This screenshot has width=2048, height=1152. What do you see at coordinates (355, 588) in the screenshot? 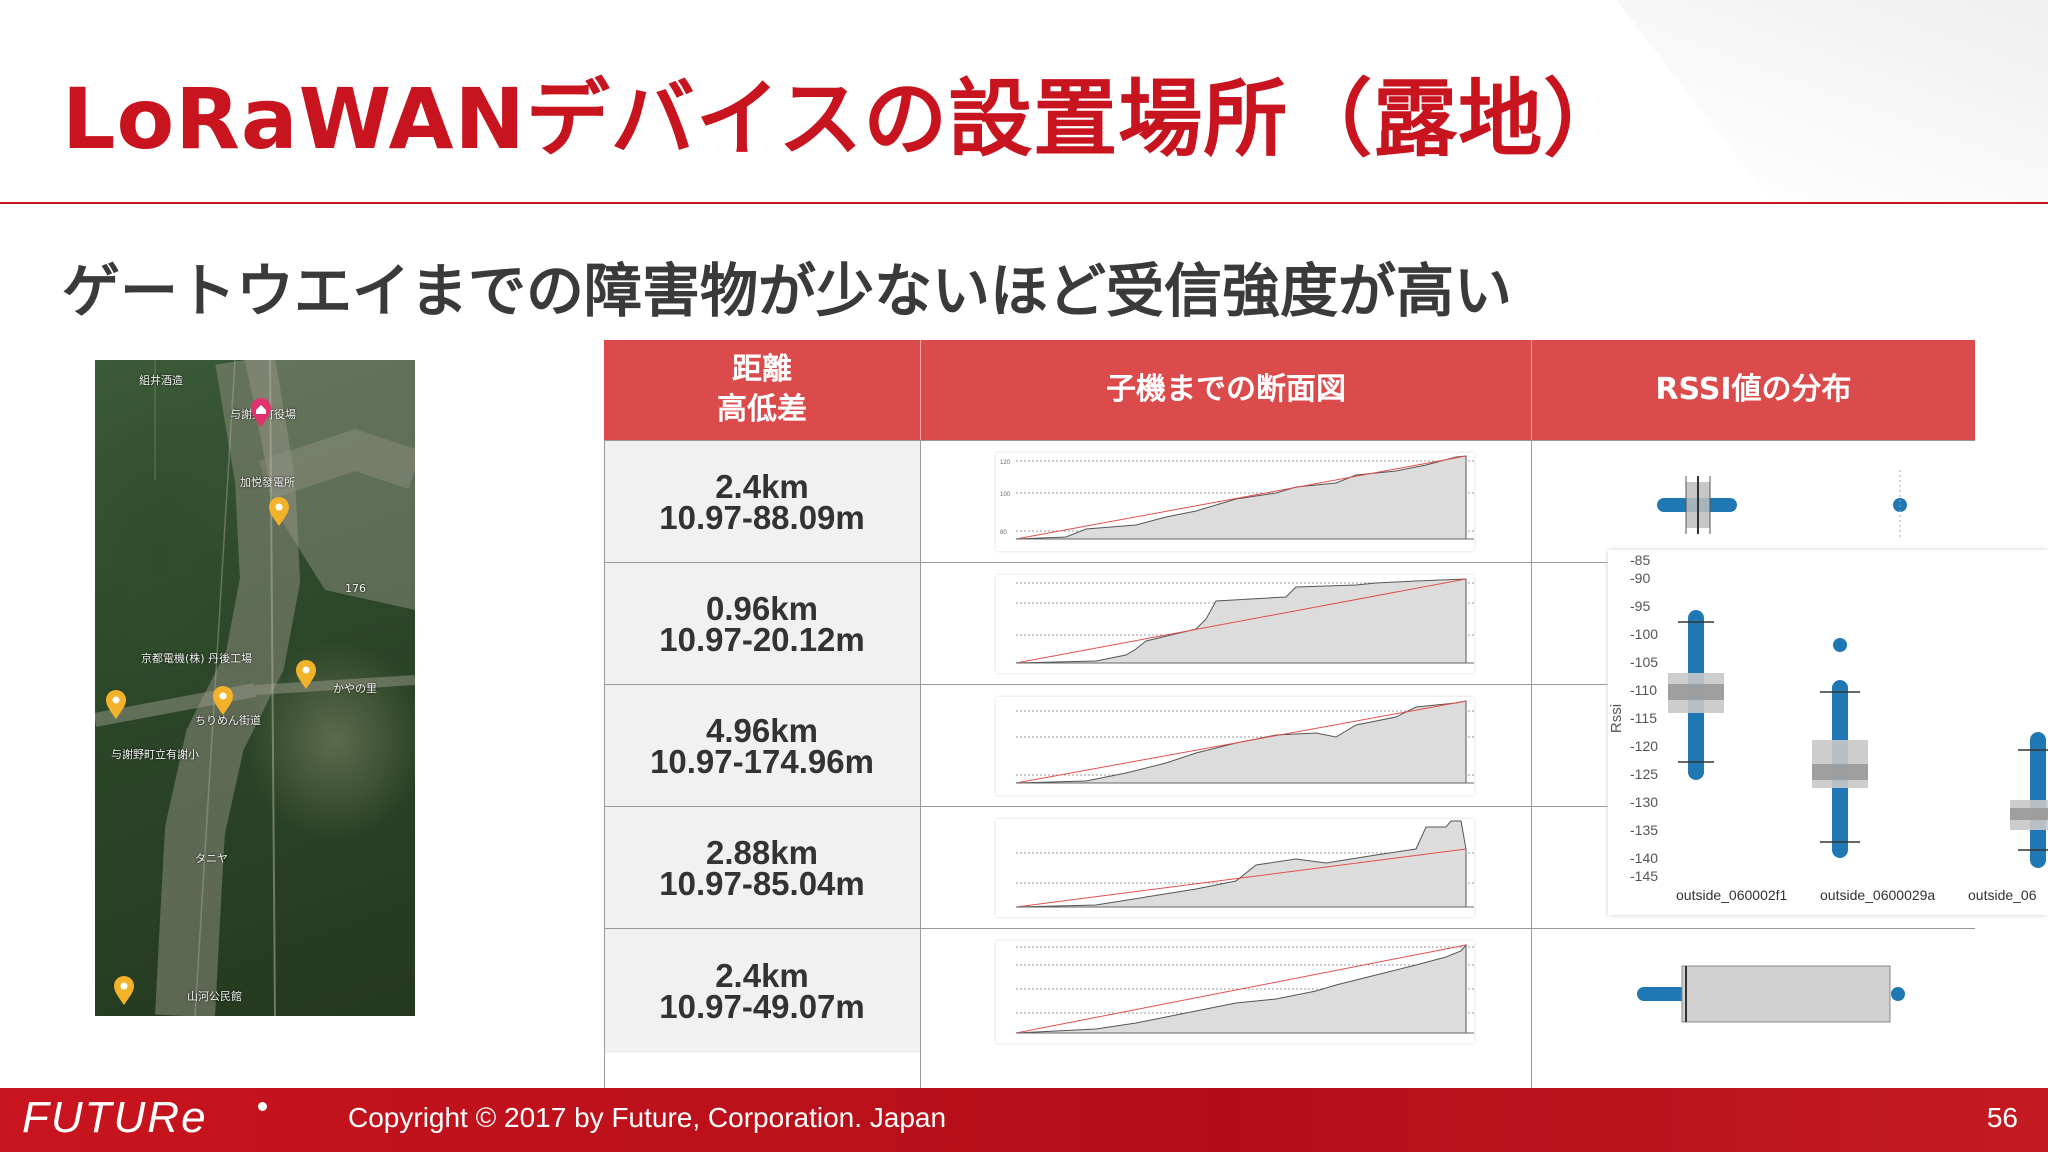
I see `map-label: 176` at bounding box center [355, 588].